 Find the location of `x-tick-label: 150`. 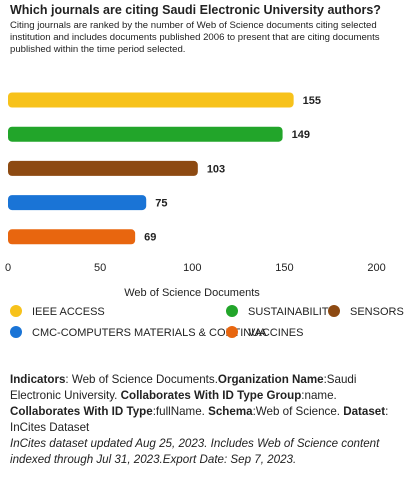

x-tick-label: 150 is located at coordinates (284, 268).